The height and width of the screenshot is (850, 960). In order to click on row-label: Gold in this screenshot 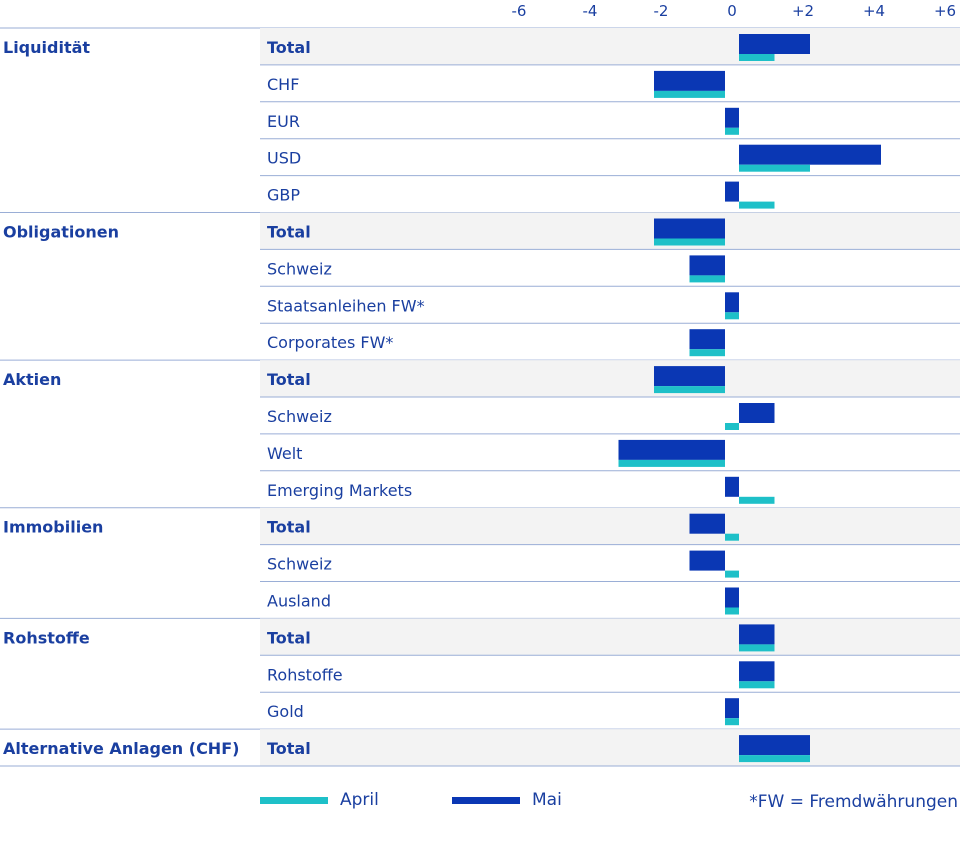, I will do `click(285, 711)`.